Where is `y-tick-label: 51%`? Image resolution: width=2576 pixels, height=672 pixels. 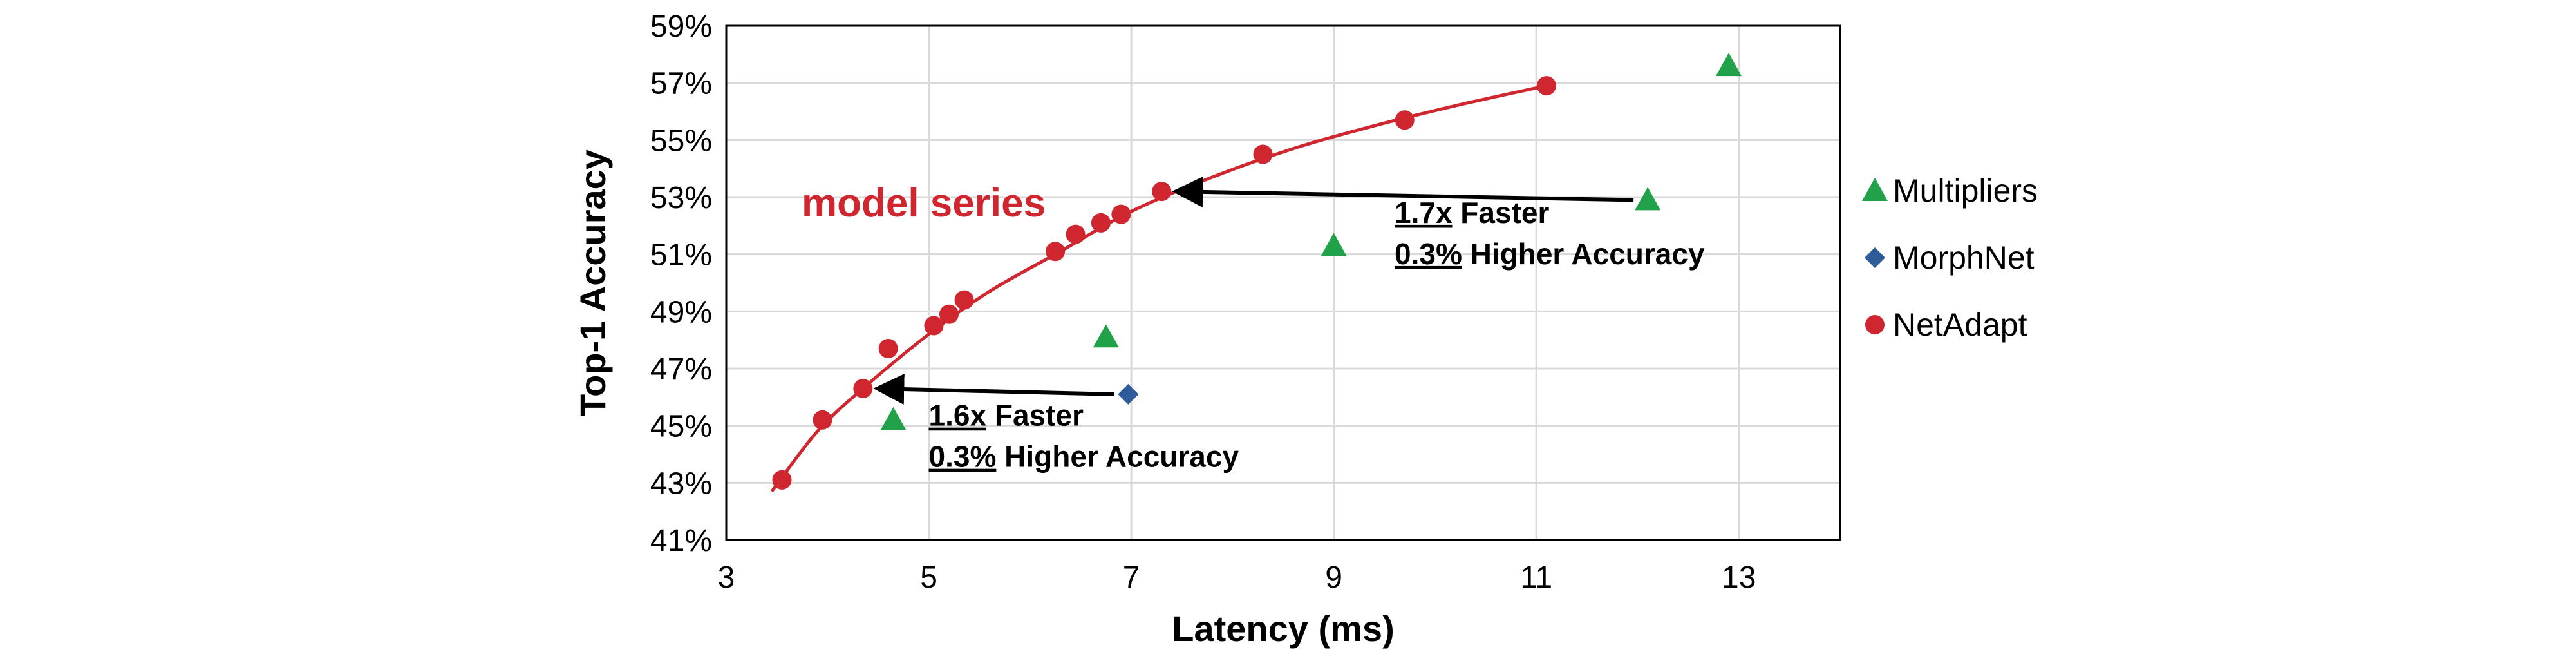
y-tick-label: 51% is located at coordinates (681, 255).